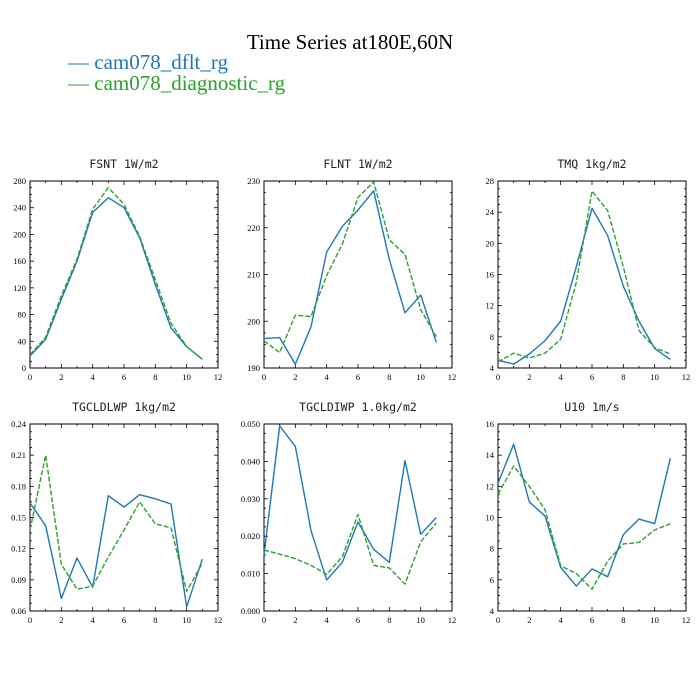 This screenshot has height=700, width=700. Describe the element at coordinates (350, 42) in the screenshot. I see `figure-title: Time Series at180E,60N` at that location.